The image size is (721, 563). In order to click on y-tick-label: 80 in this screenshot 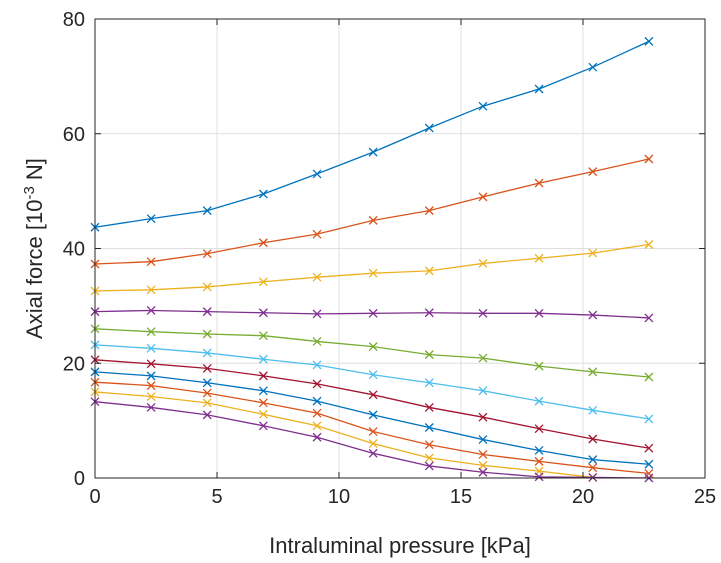, I will do `click(74, 20)`.